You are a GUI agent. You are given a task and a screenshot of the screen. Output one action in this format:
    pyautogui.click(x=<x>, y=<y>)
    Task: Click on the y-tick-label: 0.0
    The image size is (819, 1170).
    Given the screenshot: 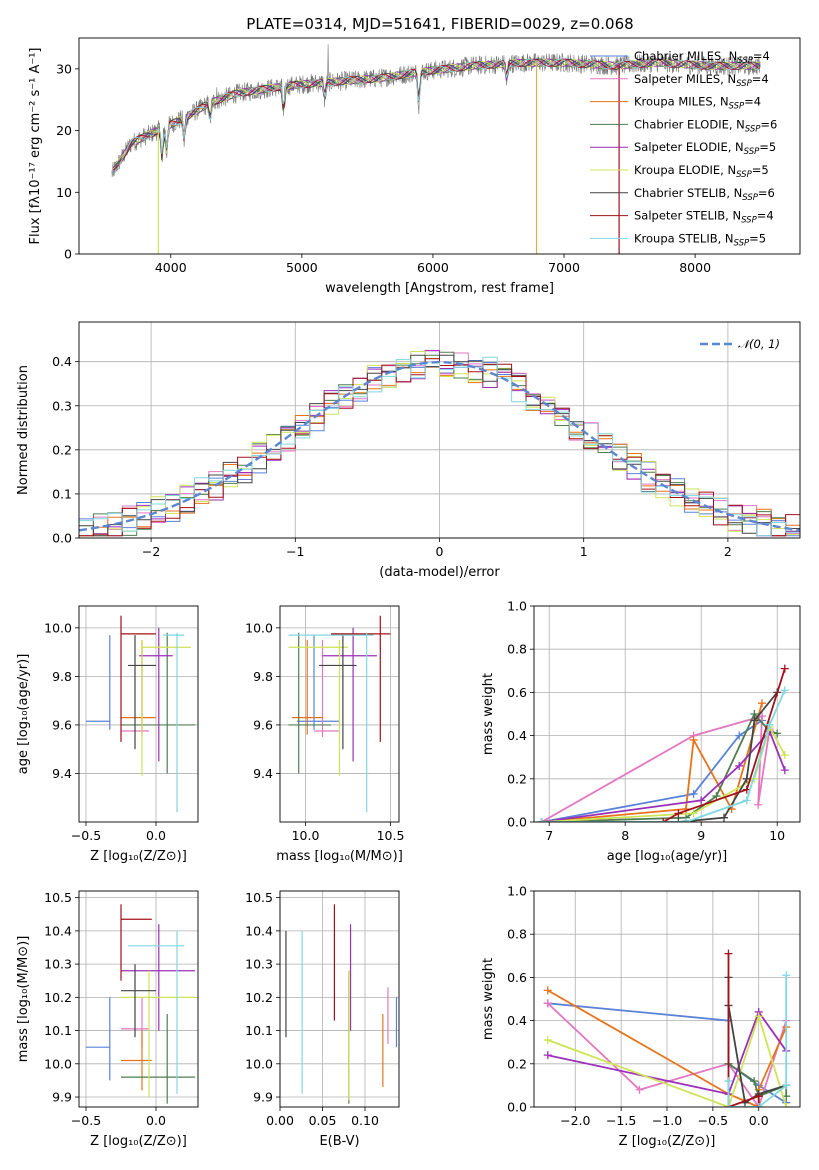 What is the action you would take?
    pyautogui.click(x=517, y=822)
    